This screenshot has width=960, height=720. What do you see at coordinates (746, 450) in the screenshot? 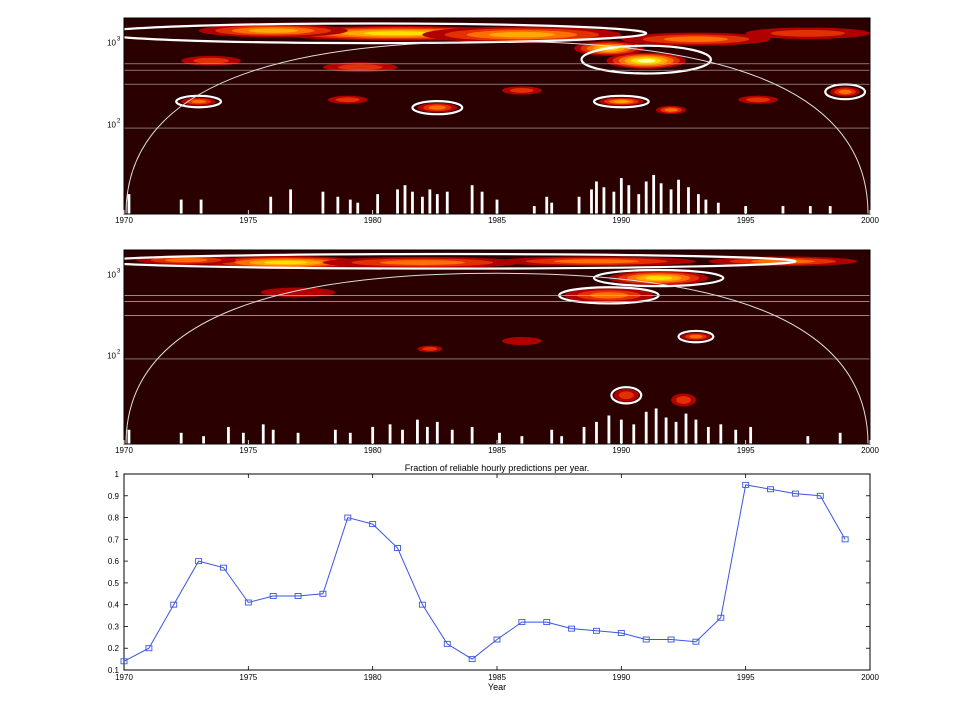
I see `x-tick-label: 1995` at bounding box center [746, 450].